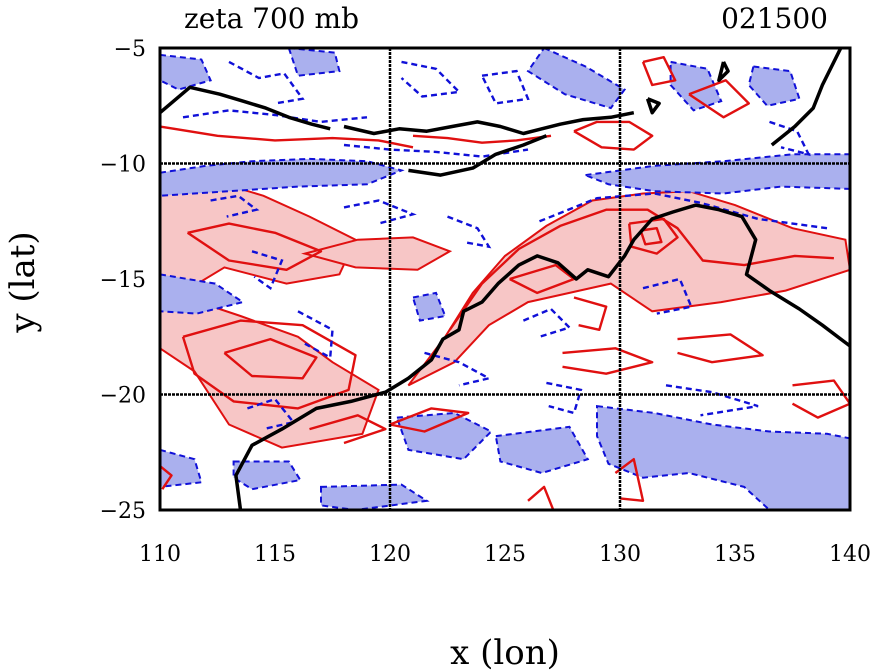 This screenshot has width=880, height=672. What do you see at coordinates (850, 554) in the screenshot?
I see `x-tick-label-140: 140` at bounding box center [850, 554].